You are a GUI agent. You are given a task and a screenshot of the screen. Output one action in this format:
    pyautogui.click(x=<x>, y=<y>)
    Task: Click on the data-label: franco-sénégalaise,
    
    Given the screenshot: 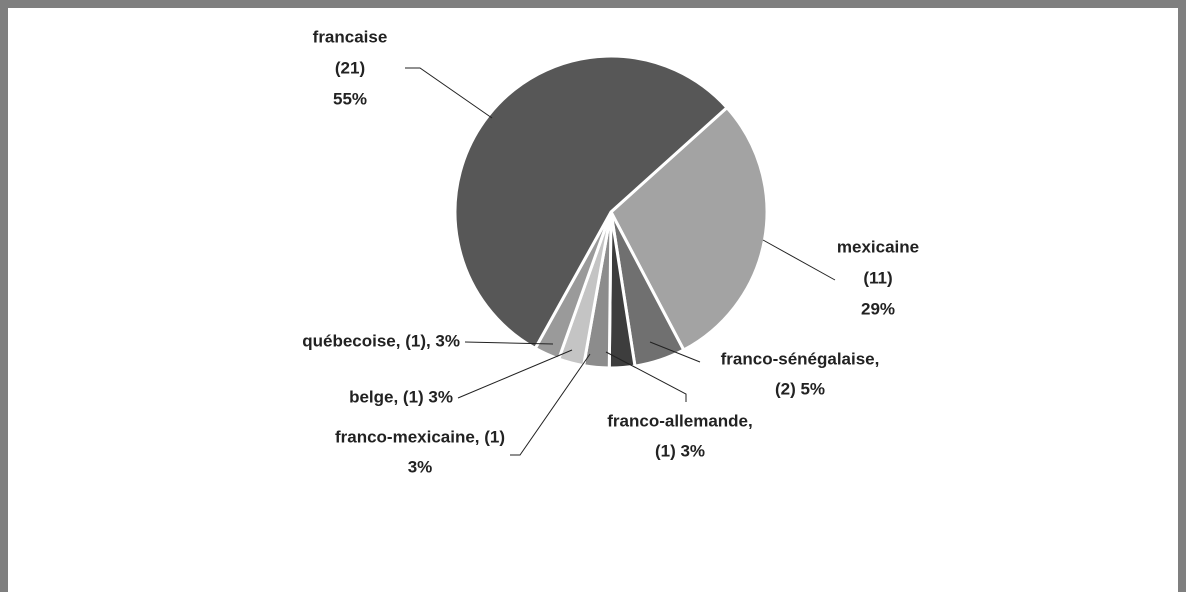 What is the action you would take?
    pyautogui.click(x=800, y=358)
    